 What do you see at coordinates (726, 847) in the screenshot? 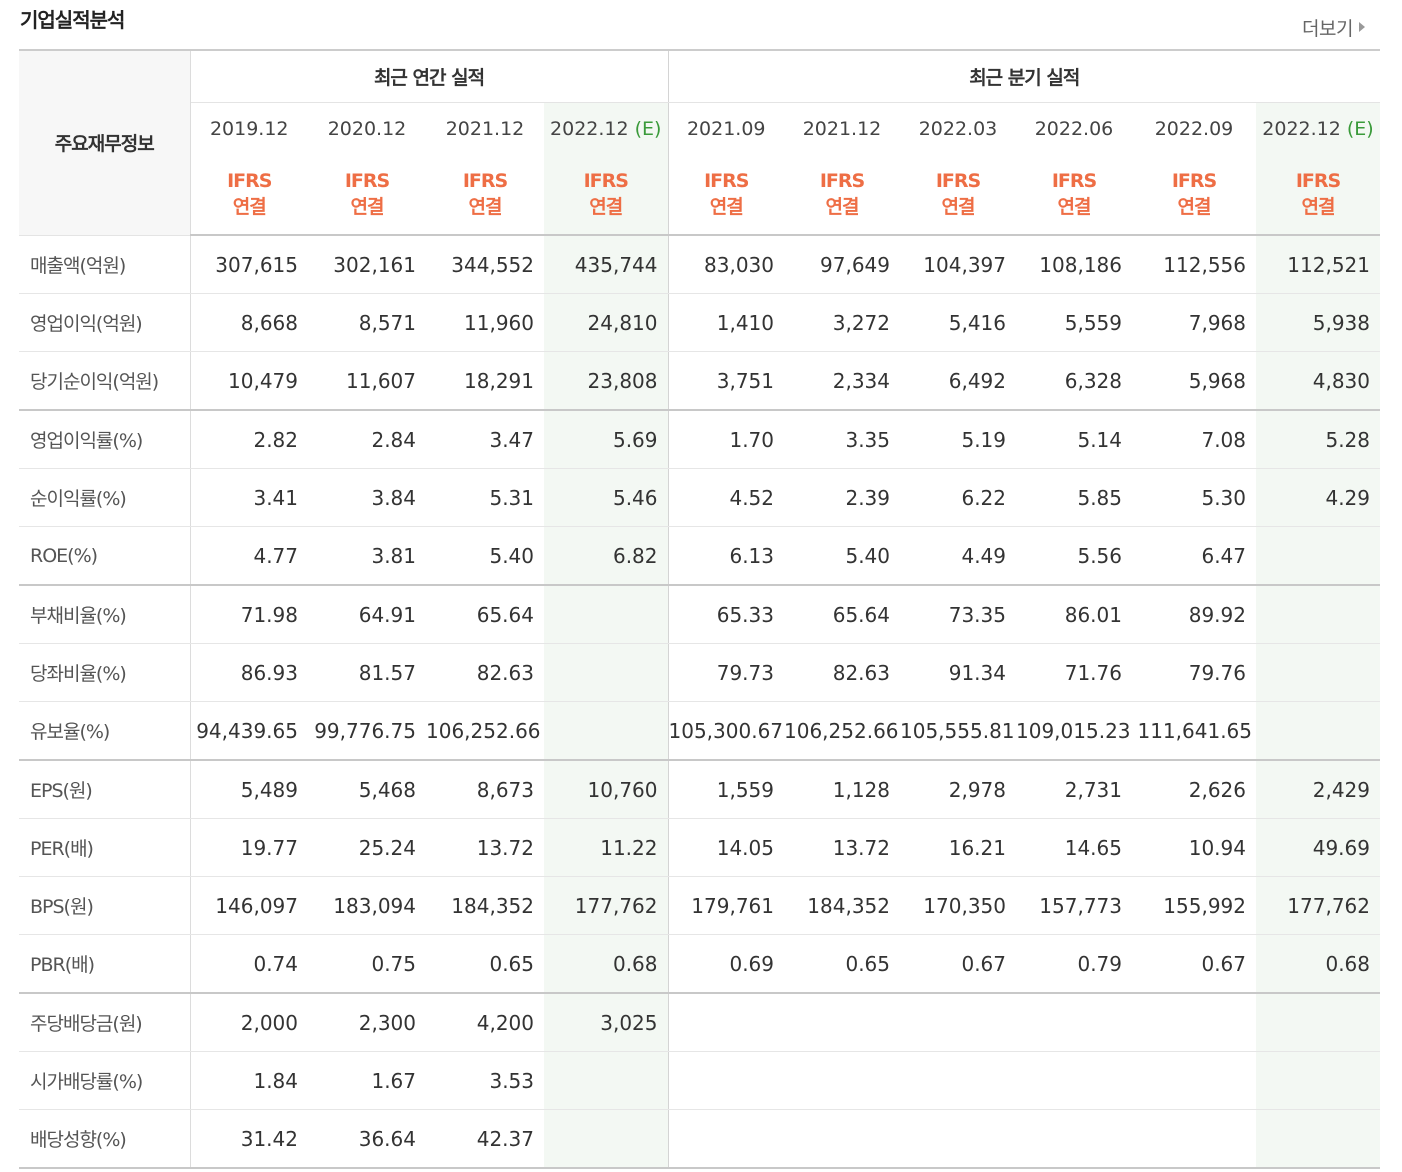
I see `value-cell: 14.05` at bounding box center [726, 847].